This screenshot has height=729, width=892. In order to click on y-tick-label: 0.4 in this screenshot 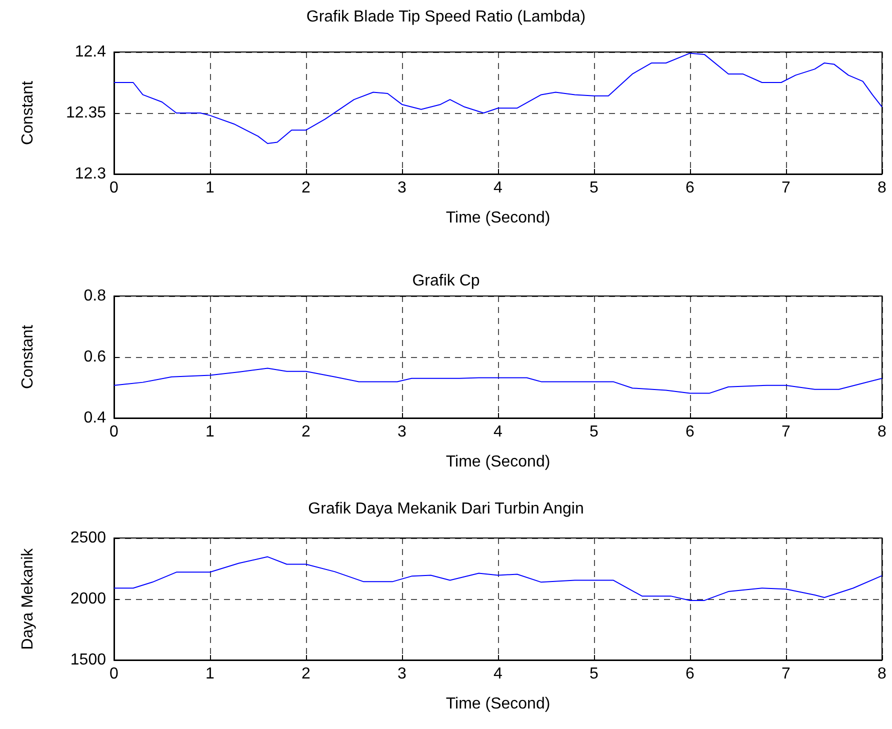, I will do `click(95, 418)`.